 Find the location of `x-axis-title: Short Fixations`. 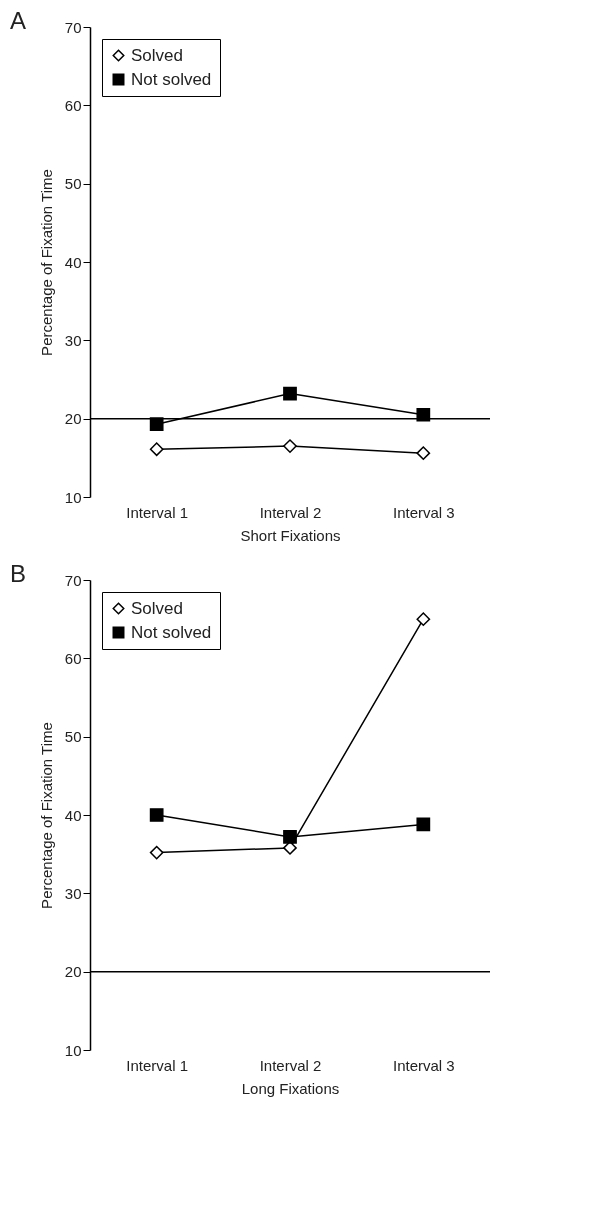

x-axis-title: Short Fixations is located at coordinates (290, 535).